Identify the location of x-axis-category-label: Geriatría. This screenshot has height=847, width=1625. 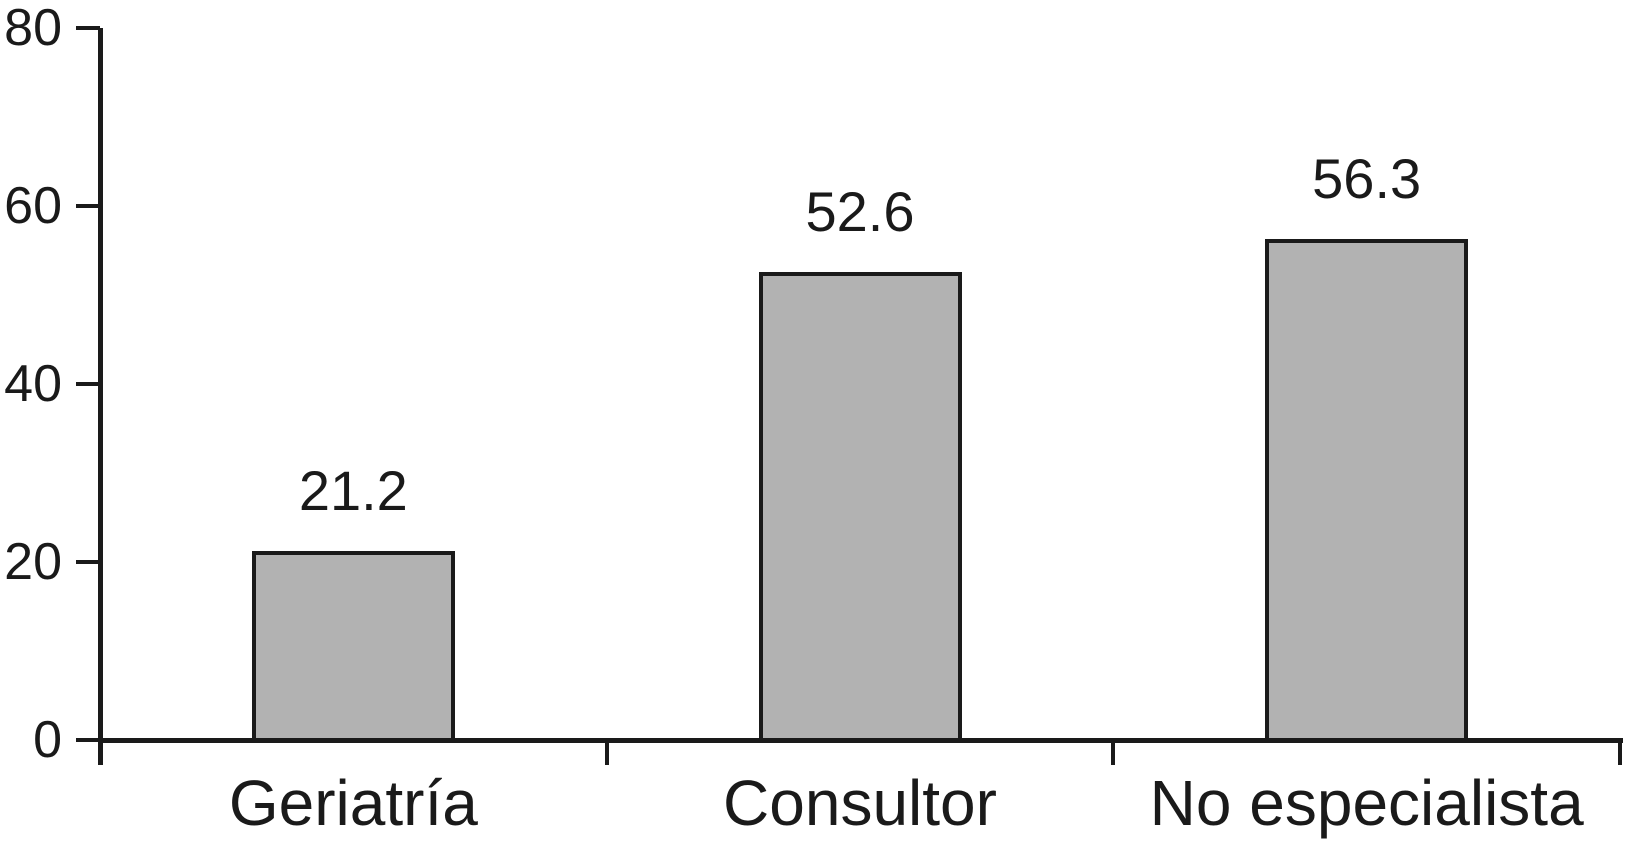
(353, 803).